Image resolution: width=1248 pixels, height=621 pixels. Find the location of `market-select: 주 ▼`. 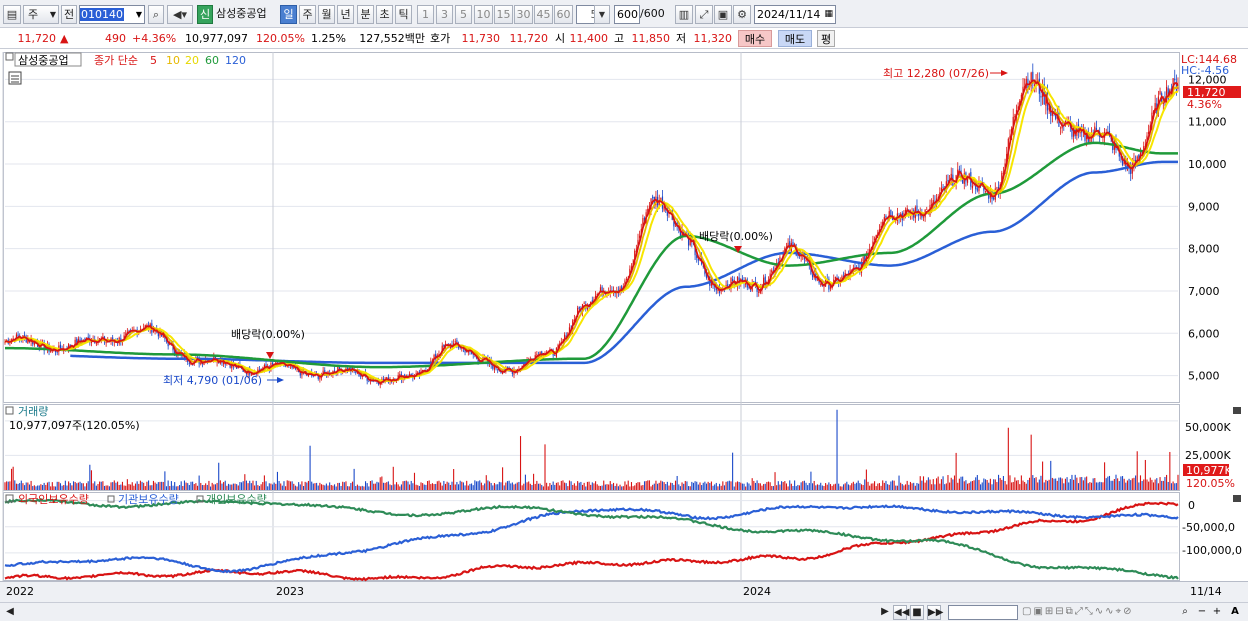

market-select: 주 ▼ is located at coordinates (41, 14).